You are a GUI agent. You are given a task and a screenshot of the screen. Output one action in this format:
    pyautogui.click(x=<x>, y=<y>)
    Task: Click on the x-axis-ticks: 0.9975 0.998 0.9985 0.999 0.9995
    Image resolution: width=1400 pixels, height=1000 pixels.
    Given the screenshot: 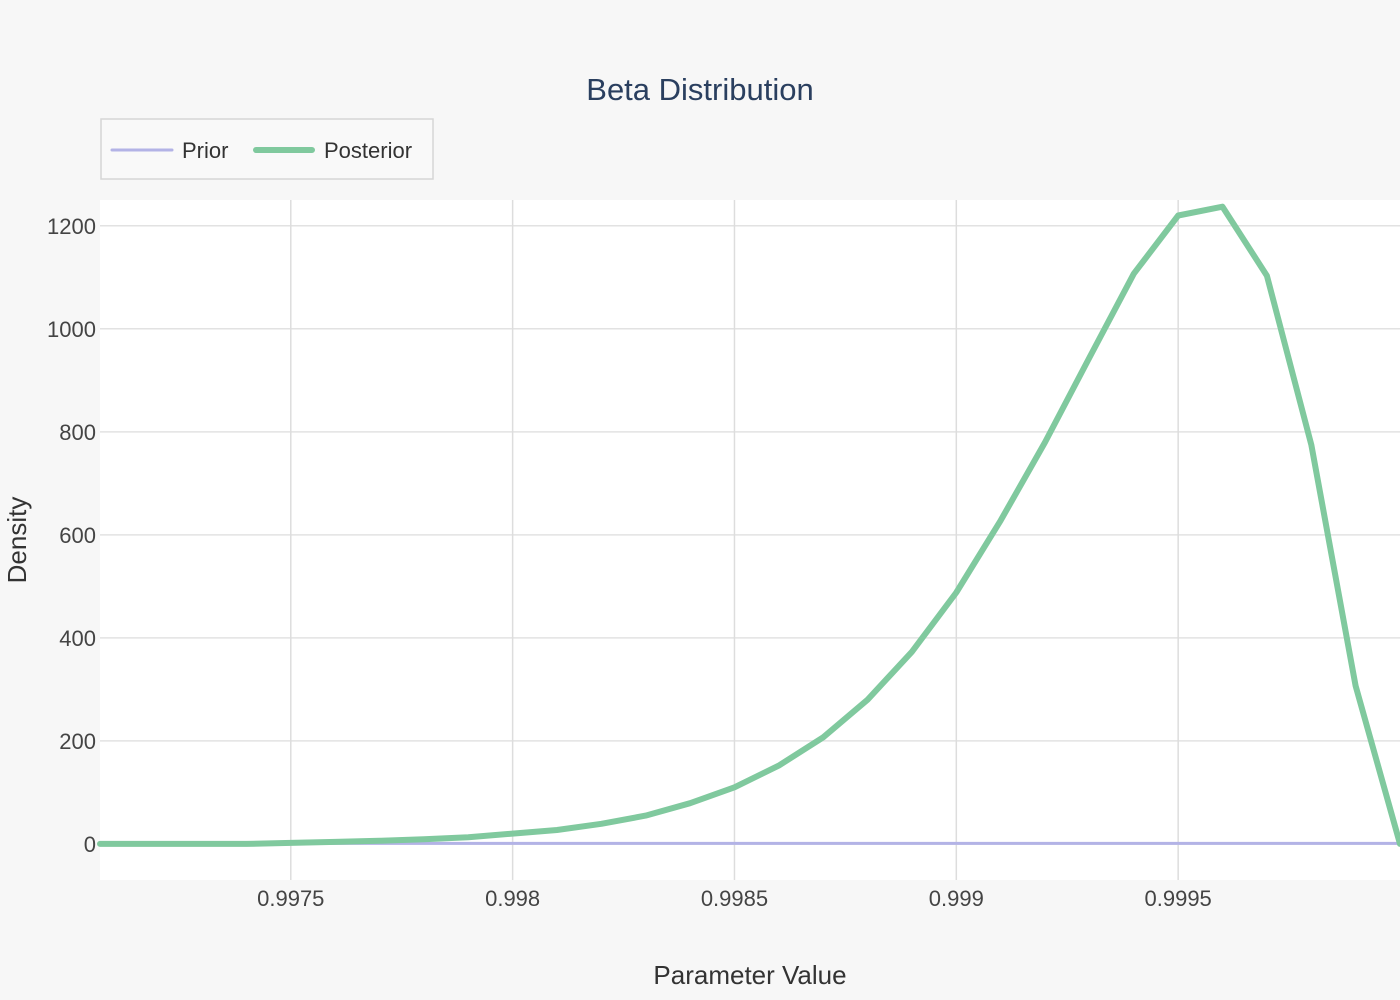 What is the action you would take?
    pyautogui.click(x=734, y=898)
    